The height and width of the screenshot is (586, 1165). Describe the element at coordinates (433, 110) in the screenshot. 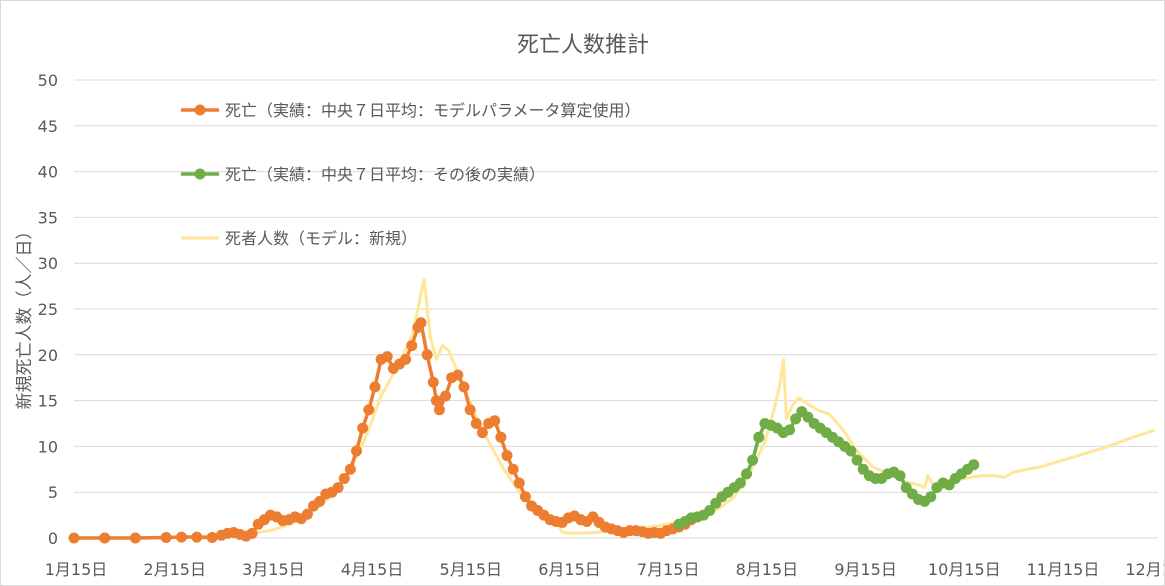

I see `legend-entry: 死亡（実績：中央７日平均：モデルパラメータ算定使用）` at that location.